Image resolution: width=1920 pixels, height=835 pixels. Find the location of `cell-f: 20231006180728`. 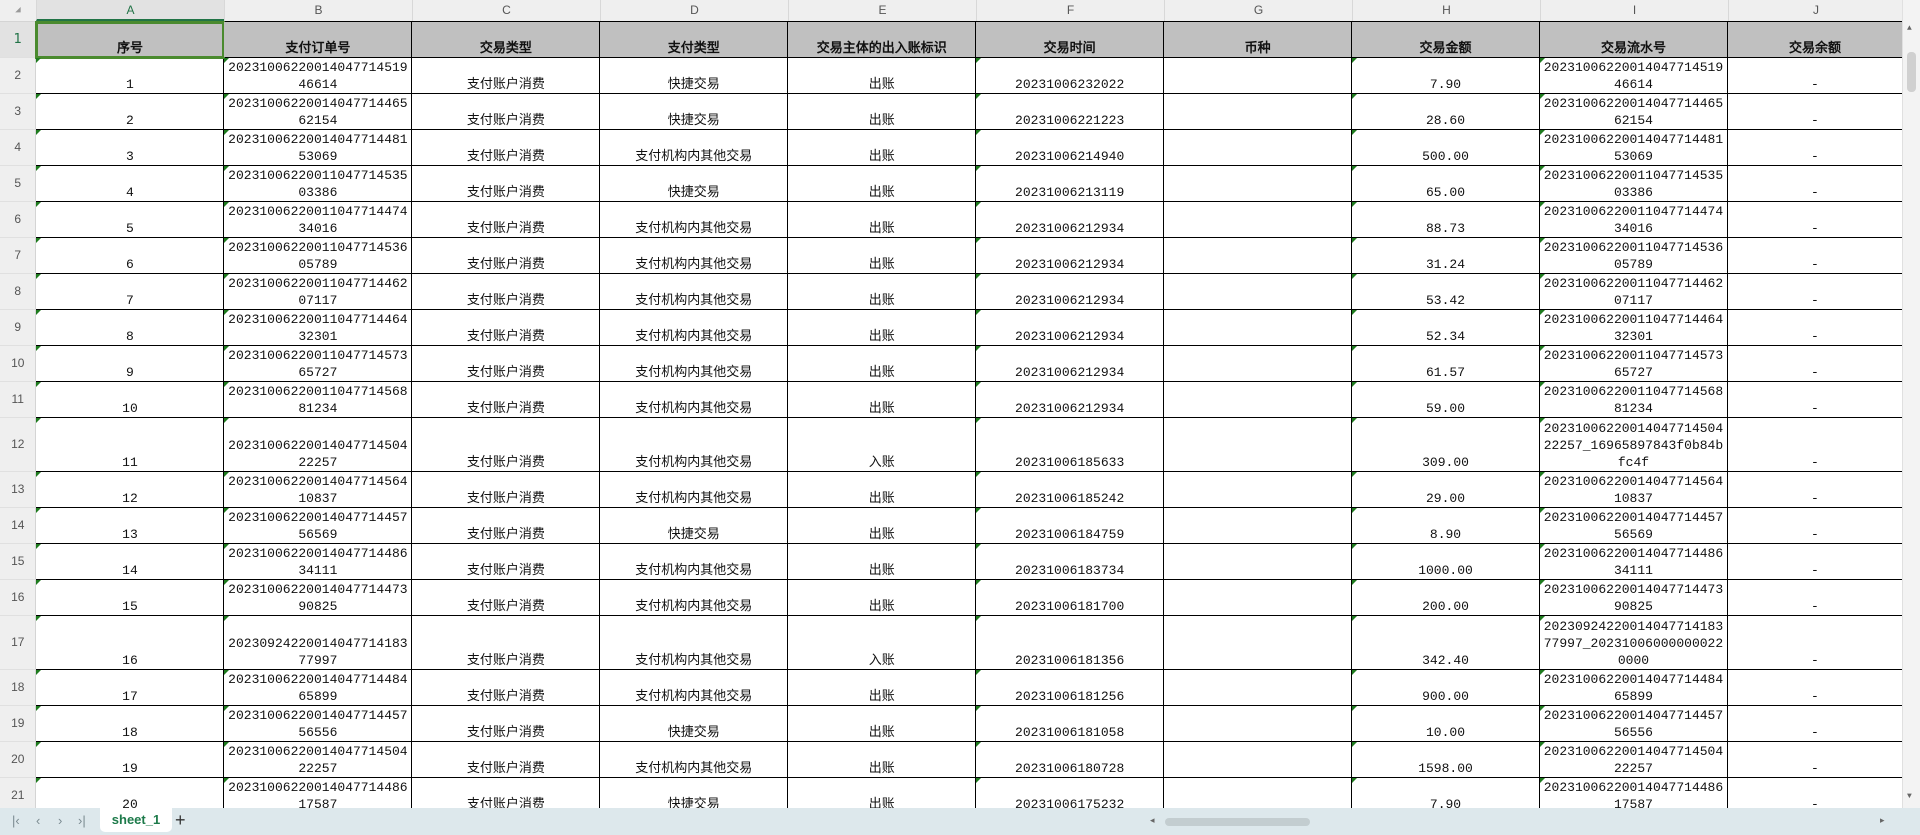

cell-f: 20231006180728 is located at coordinates (1070, 759).